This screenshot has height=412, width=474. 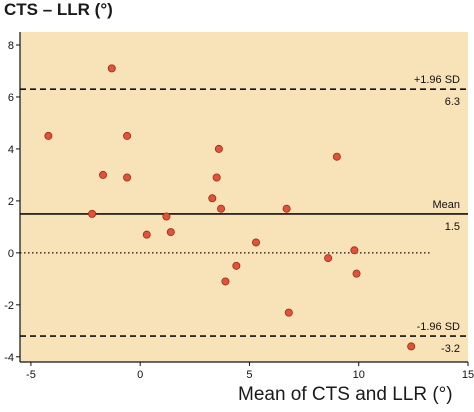 I want to click on y-tick-label: 8, so click(x=11, y=46).